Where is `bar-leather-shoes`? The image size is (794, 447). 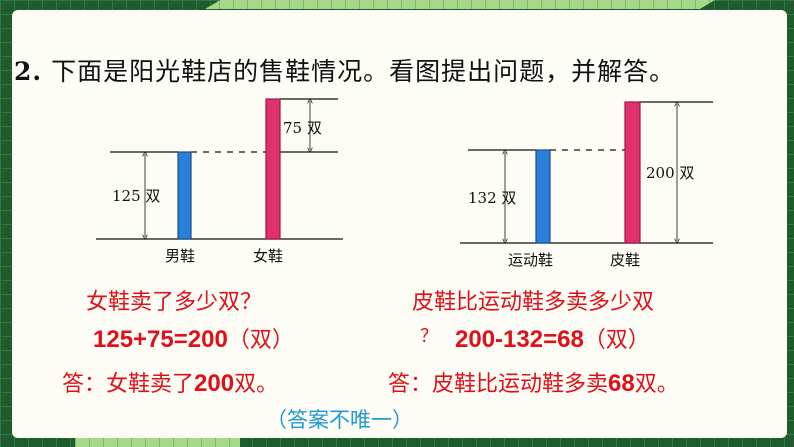
bar-leather-shoes is located at coordinates (632, 172).